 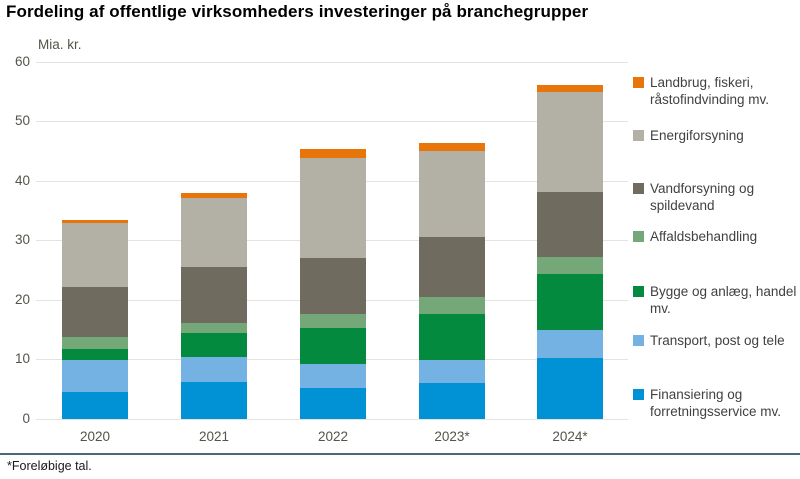 I want to click on y-axis-tick-label: 10, so click(x=22, y=358).